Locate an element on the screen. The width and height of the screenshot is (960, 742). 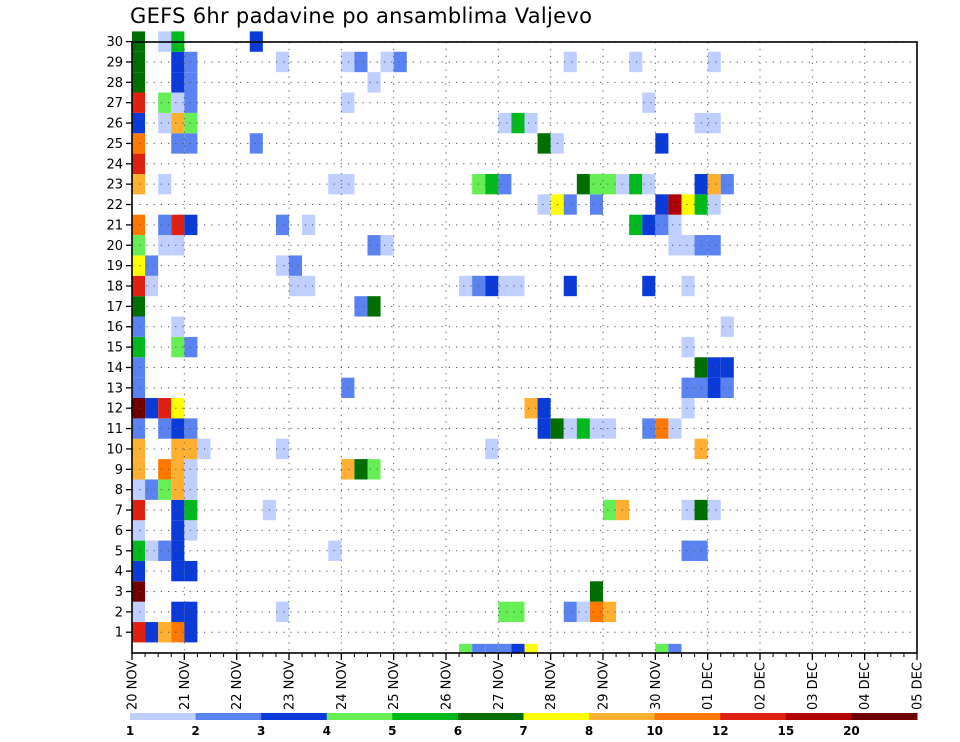
colorbar-label: 12 is located at coordinates (720, 731).